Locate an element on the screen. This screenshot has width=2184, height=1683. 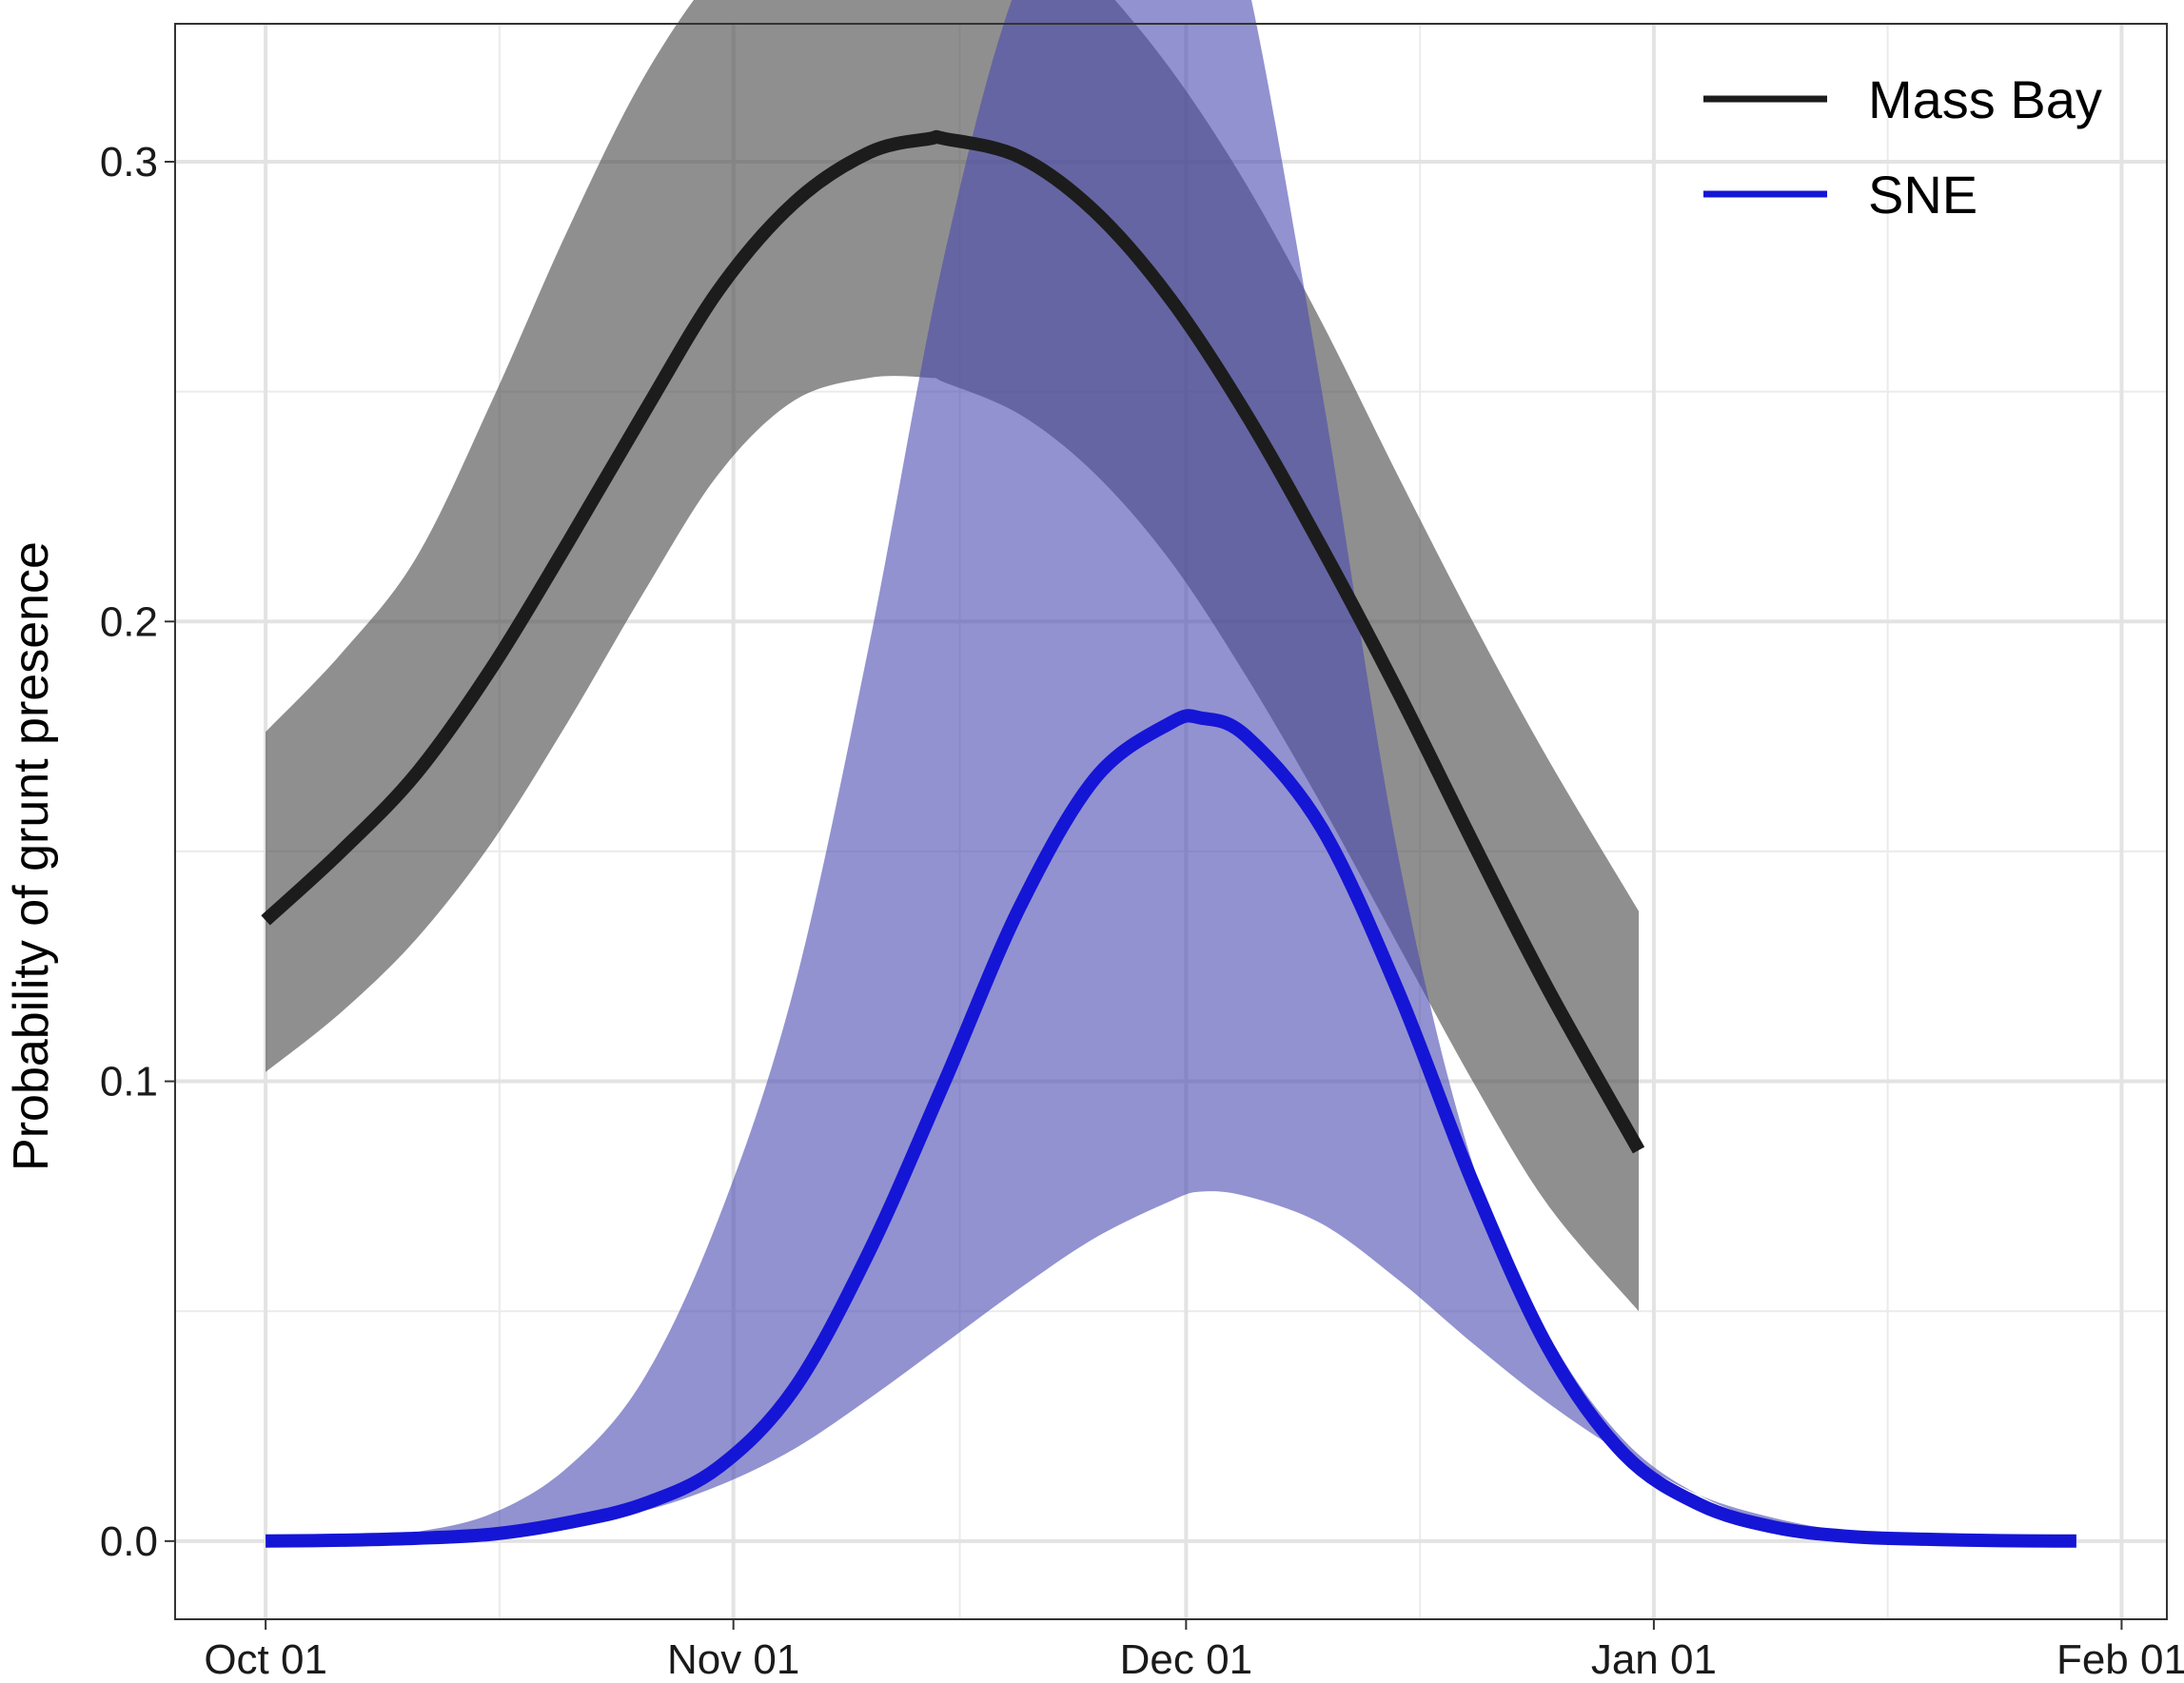
y-tick-label: 0.2 is located at coordinates (129, 622).